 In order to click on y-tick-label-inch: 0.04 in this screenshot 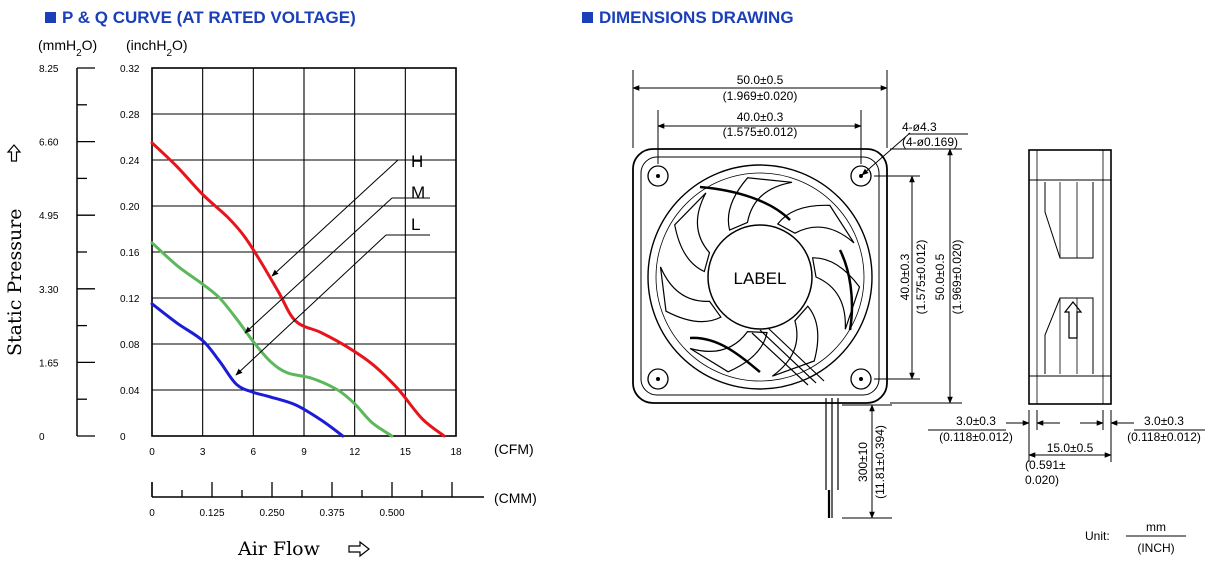, I will do `click(130, 391)`.